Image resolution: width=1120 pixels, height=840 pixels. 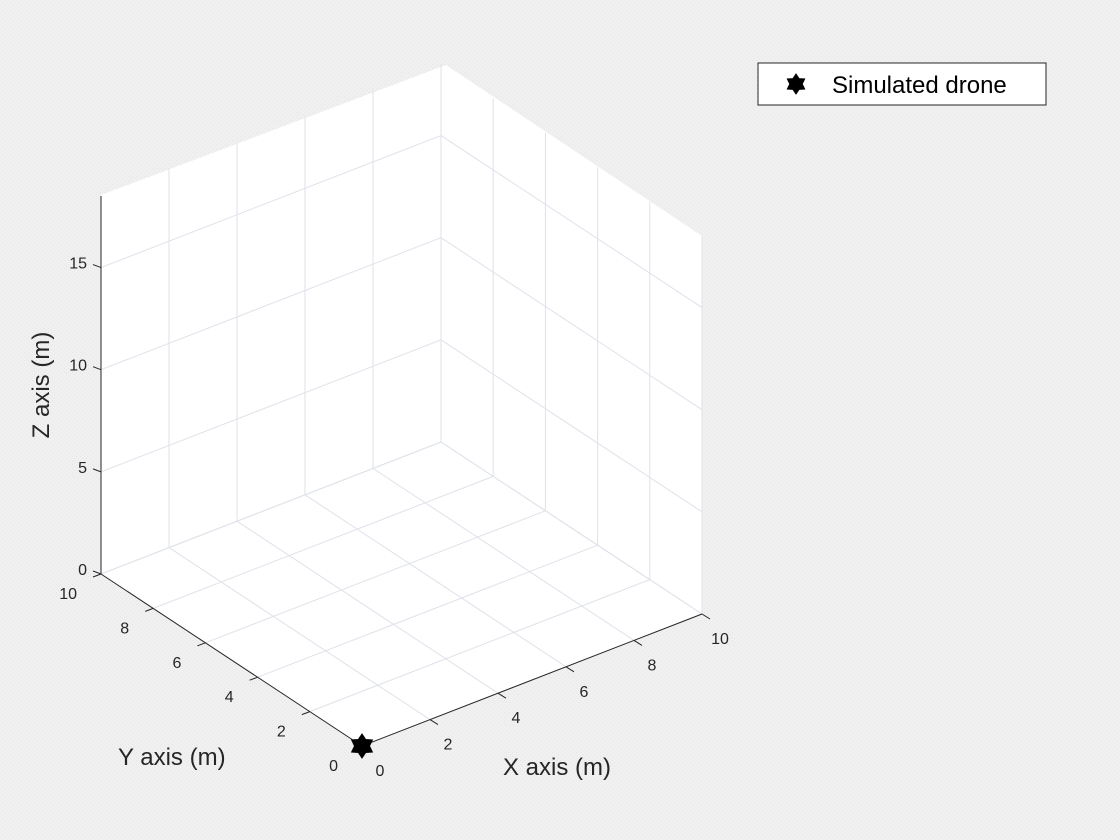 What do you see at coordinates (172, 757) in the screenshot?
I see `y-axis-label: Y axis (m)` at bounding box center [172, 757].